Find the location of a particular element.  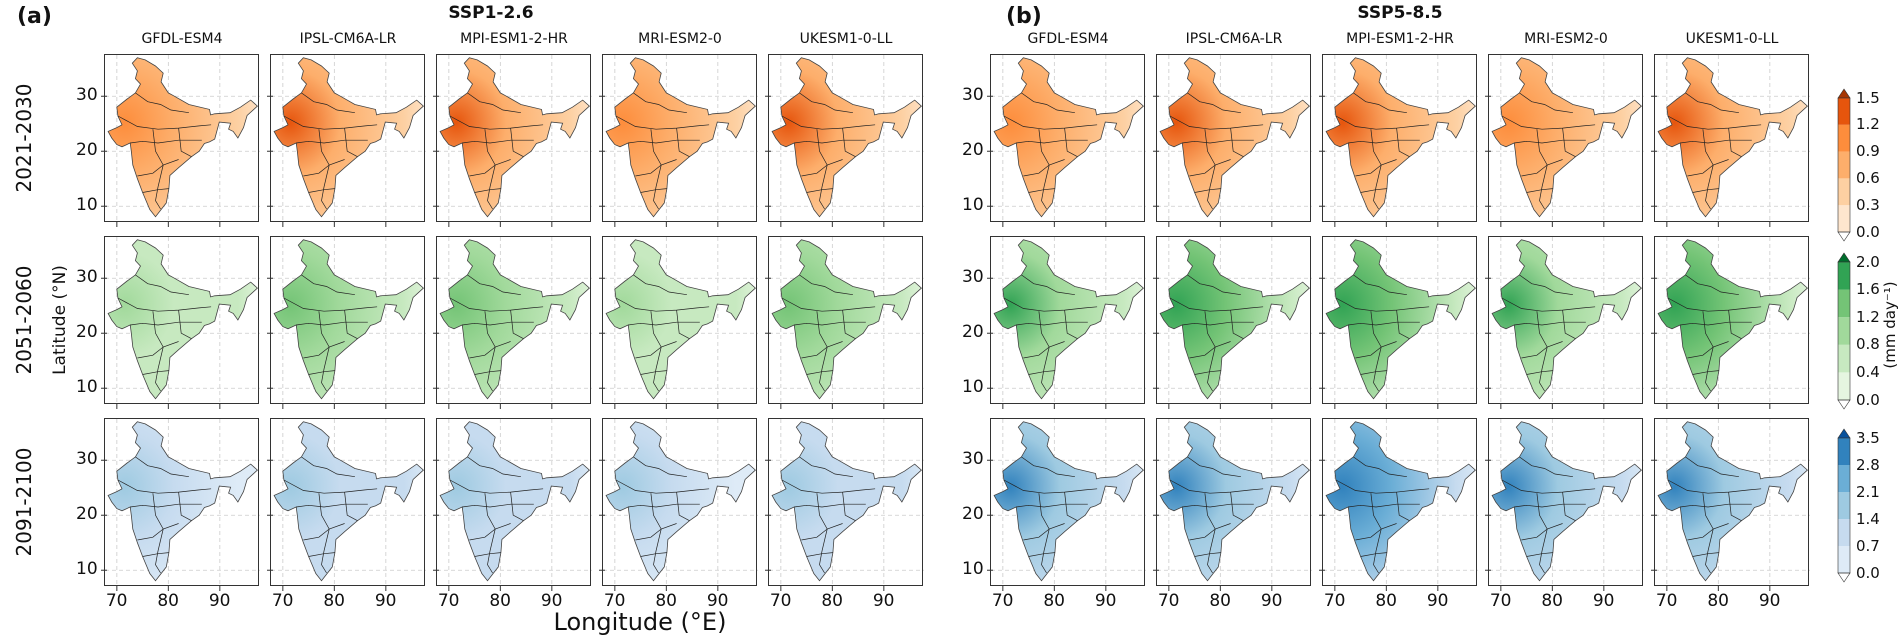

colorbar-extend-max is located at coordinates (1844, 433).